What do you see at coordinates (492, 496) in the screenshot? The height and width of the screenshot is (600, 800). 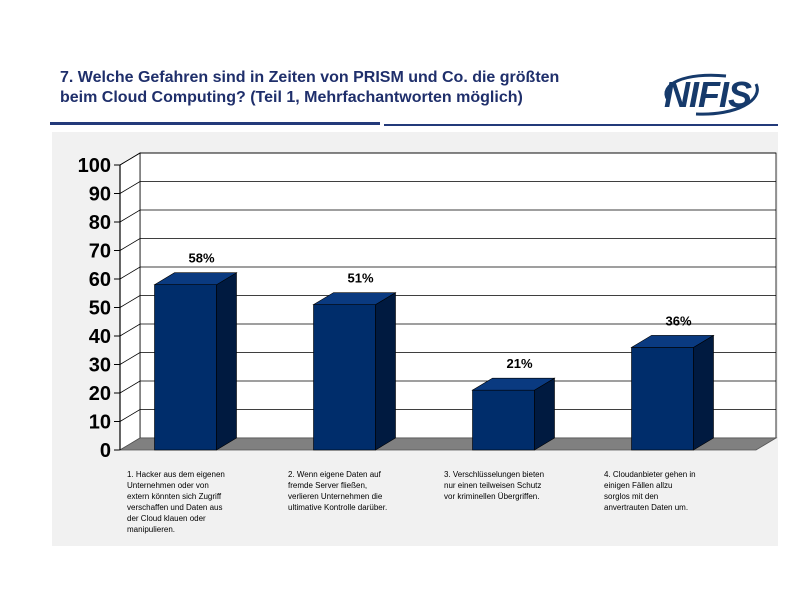 I see `x-category-label-line: vor kriminellen Übergriffen.` at bounding box center [492, 496].